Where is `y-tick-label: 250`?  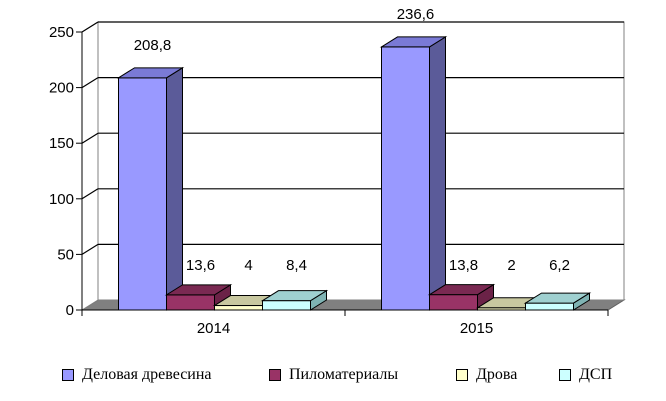
y-tick-label: 250 is located at coordinates (61, 32).